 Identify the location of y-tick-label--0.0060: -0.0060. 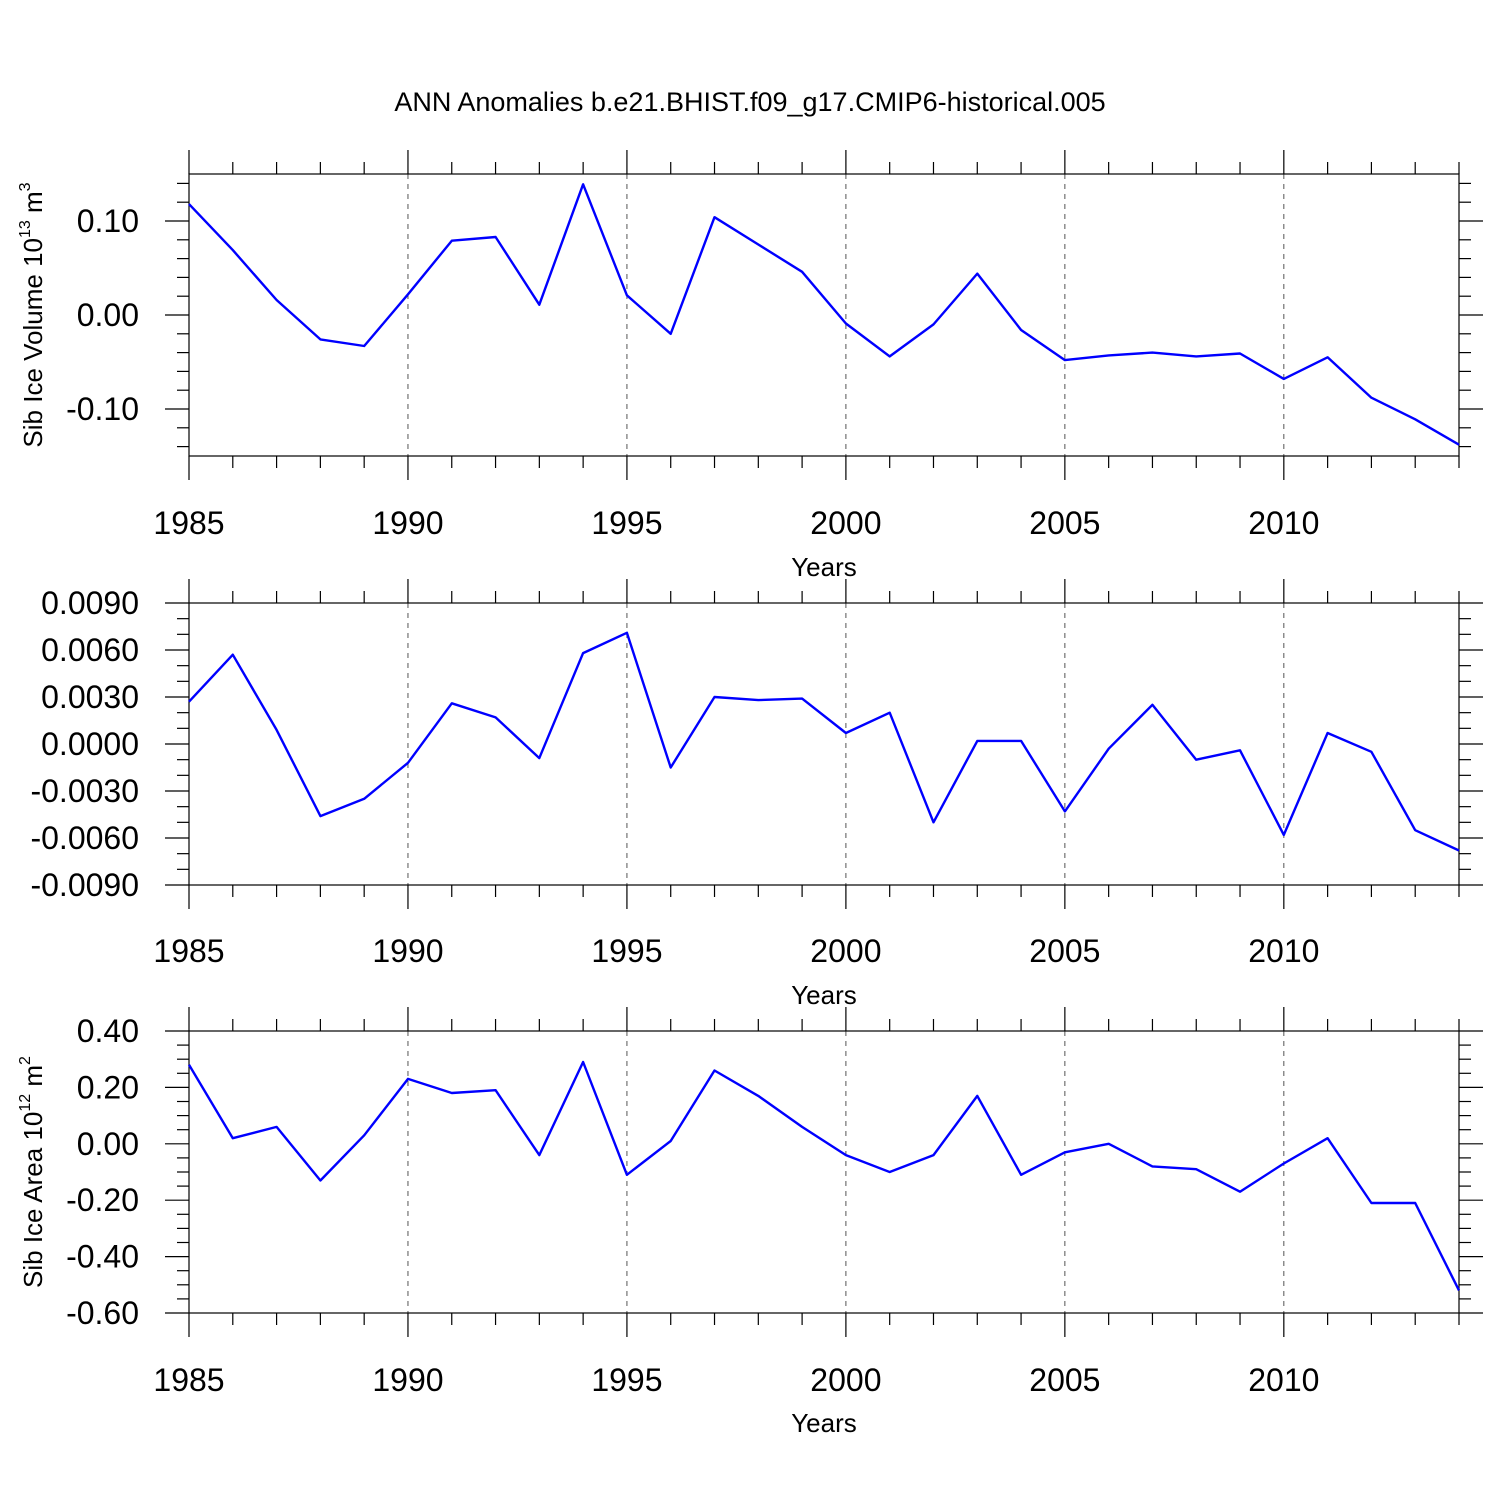
(84, 838).